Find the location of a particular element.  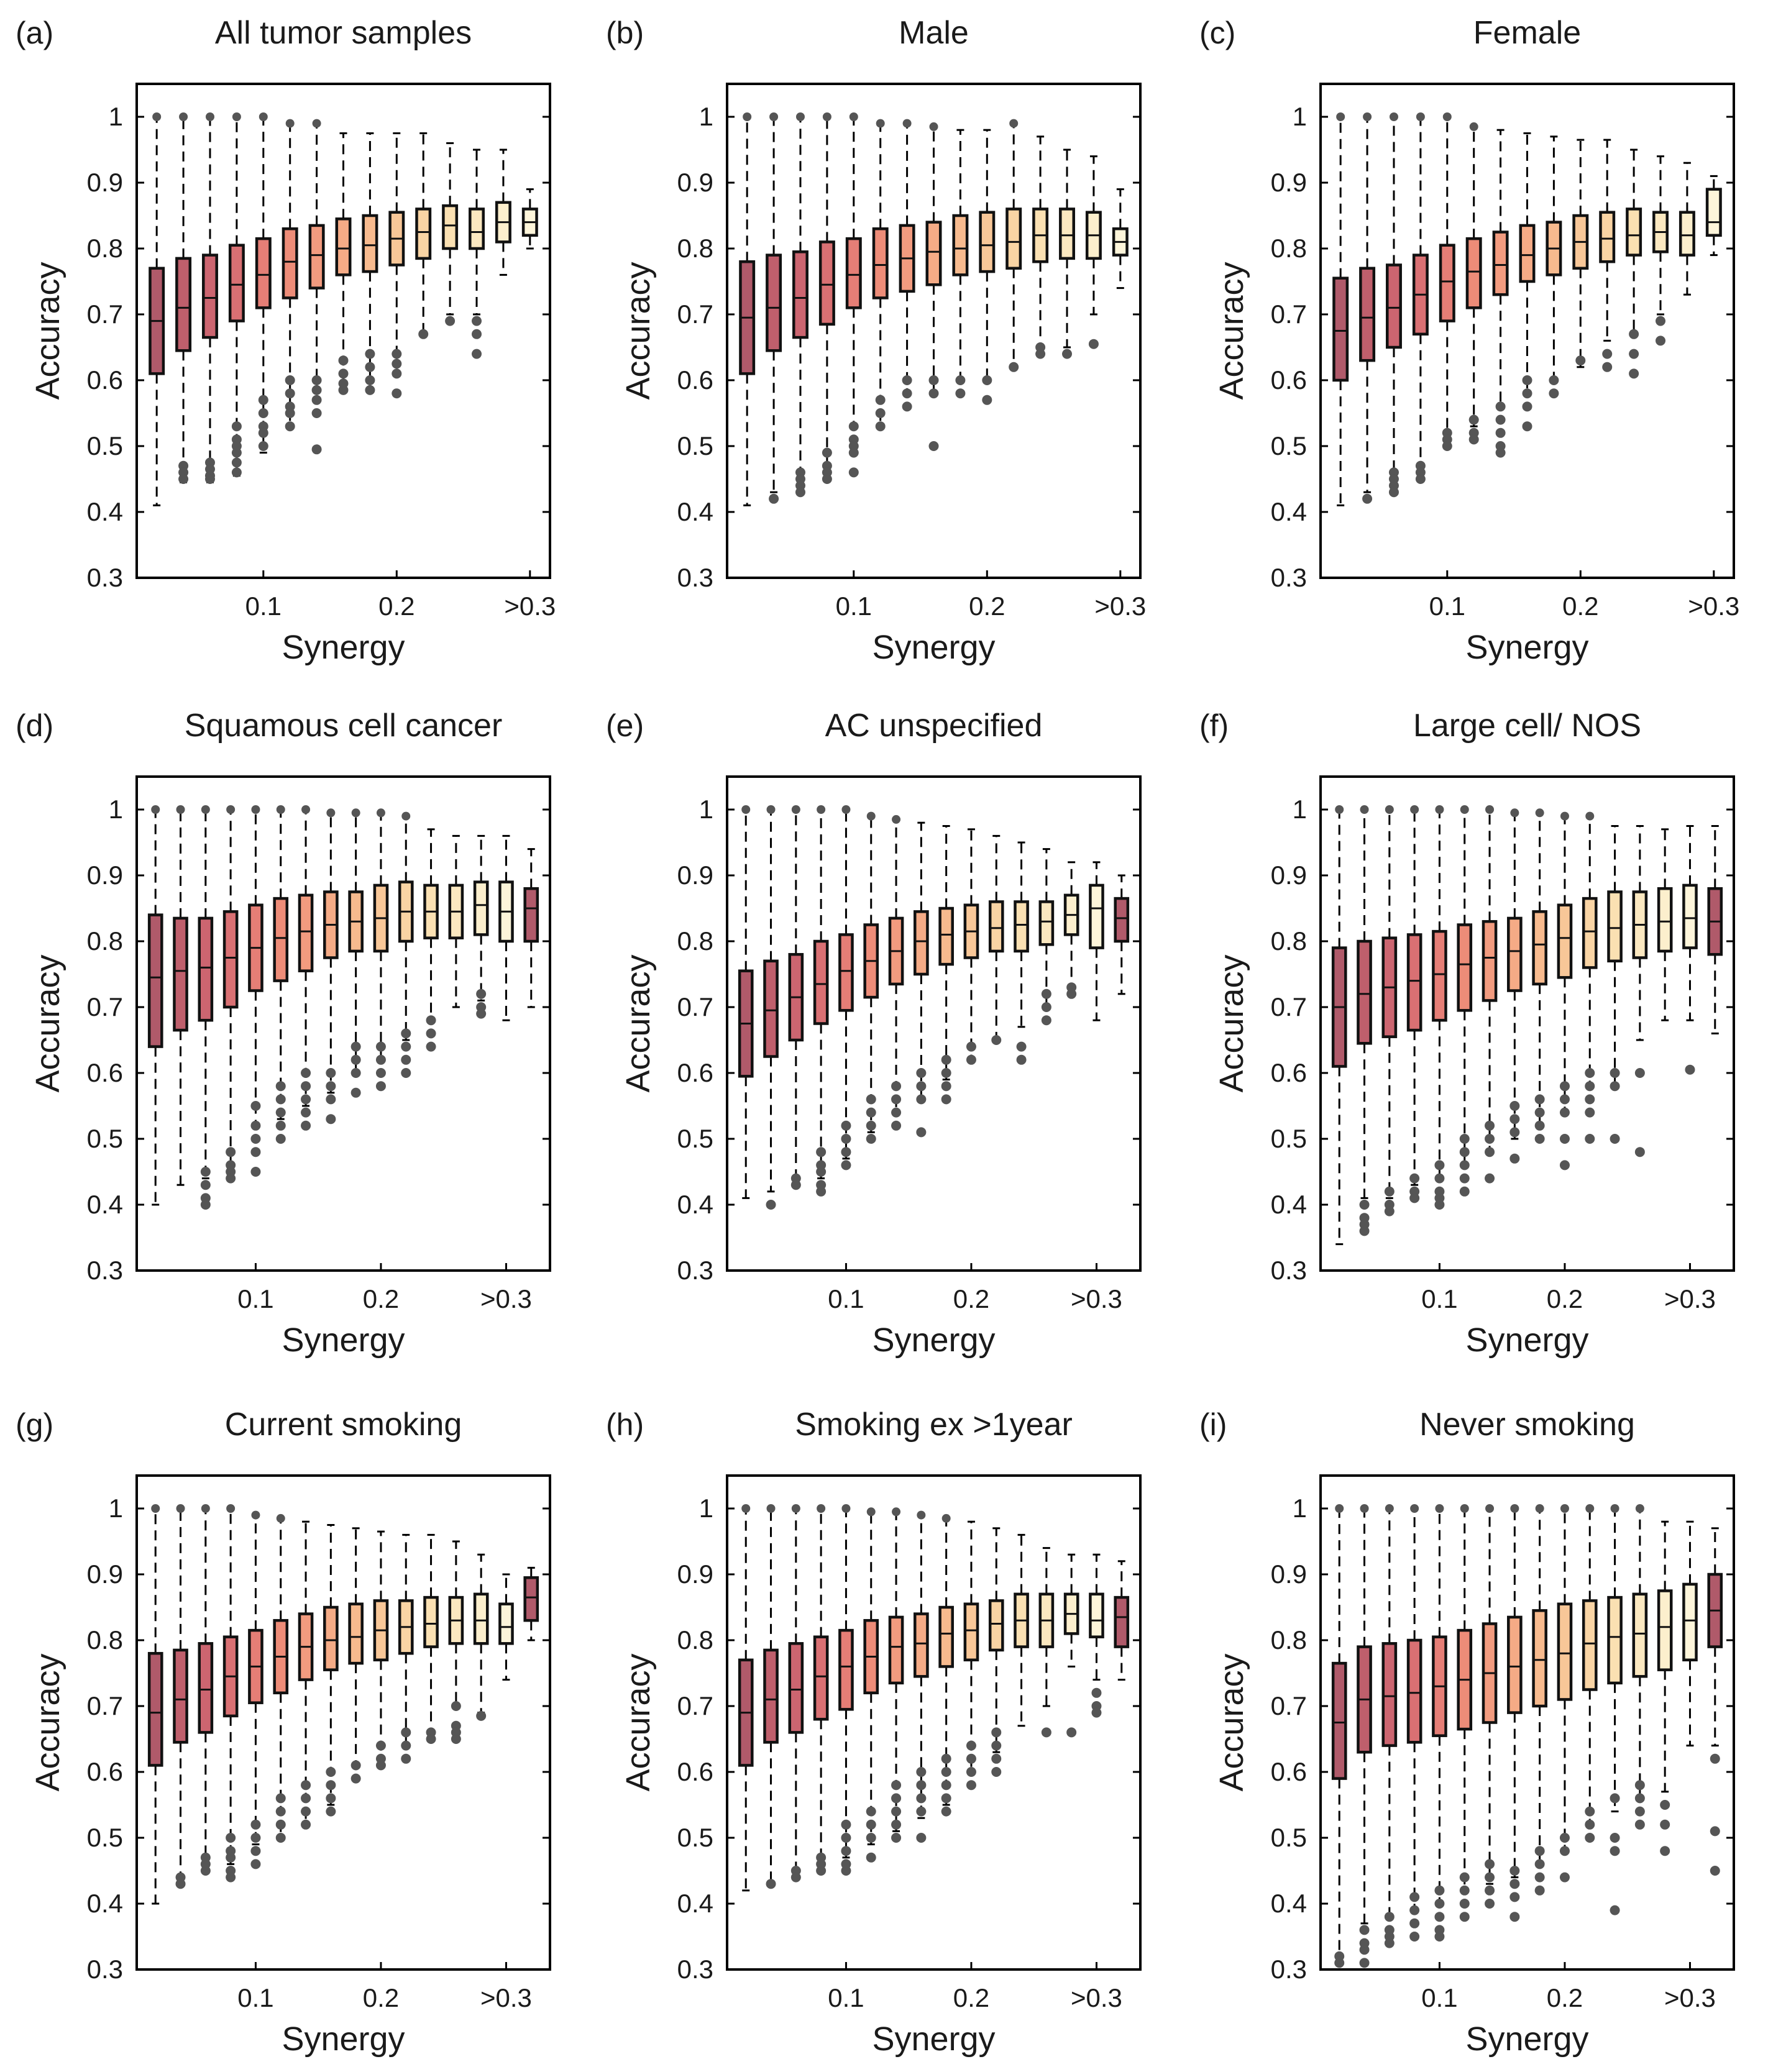

panel-letter: (b) is located at coordinates (625, 33).